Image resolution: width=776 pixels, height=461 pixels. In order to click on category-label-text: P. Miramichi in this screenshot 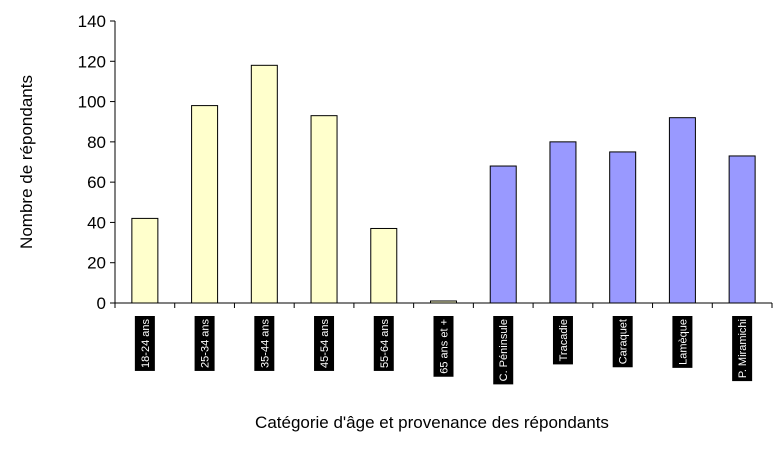, I will do `click(743, 348)`.